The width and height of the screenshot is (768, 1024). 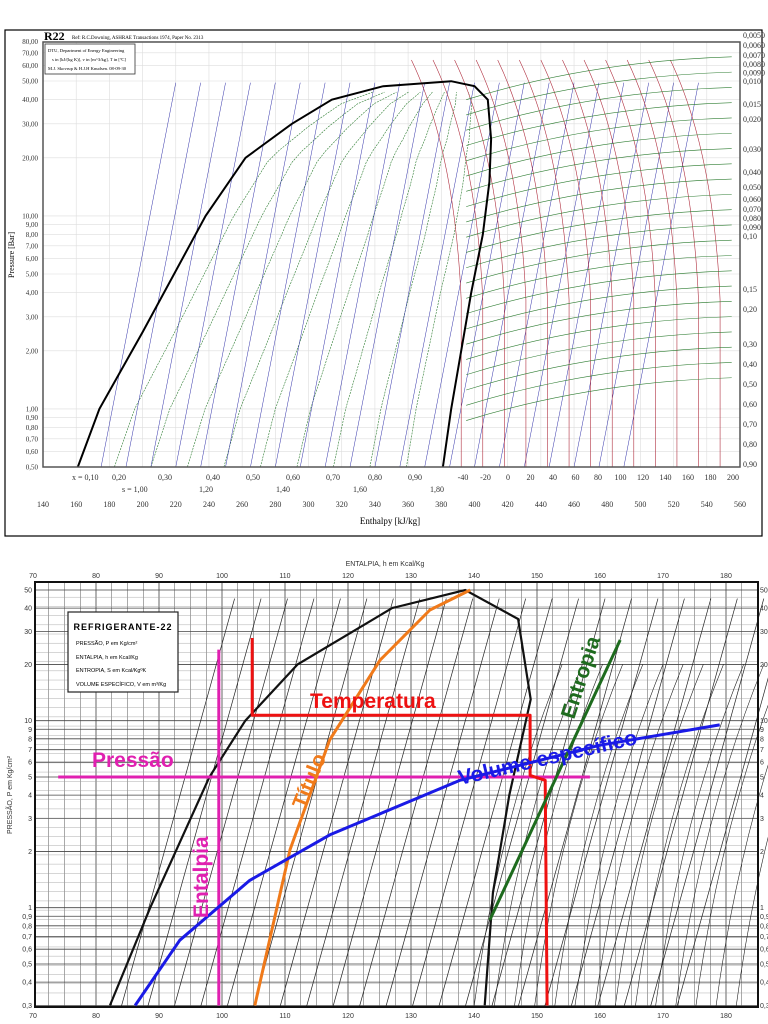 What do you see at coordinates (30, 82) in the screenshot?
I see `y-tick-label: 50,00` at bounding box center [30, 82].